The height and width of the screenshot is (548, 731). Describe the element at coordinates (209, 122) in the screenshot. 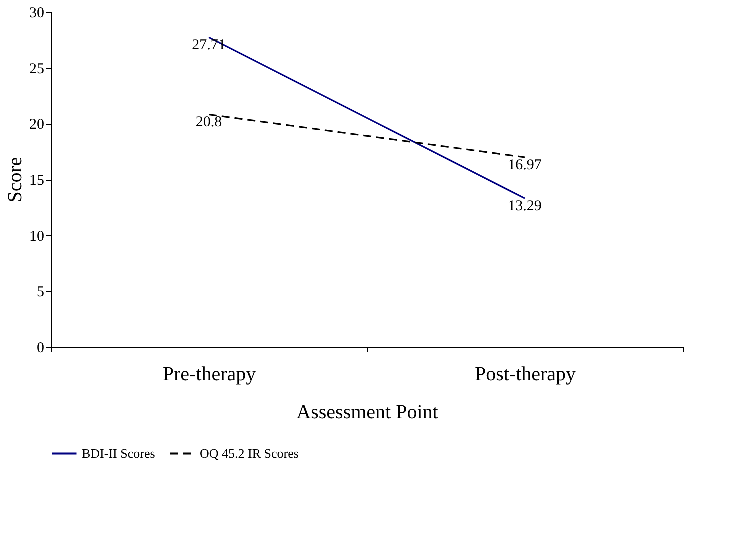

I see `data-label: 20.8` at that location.